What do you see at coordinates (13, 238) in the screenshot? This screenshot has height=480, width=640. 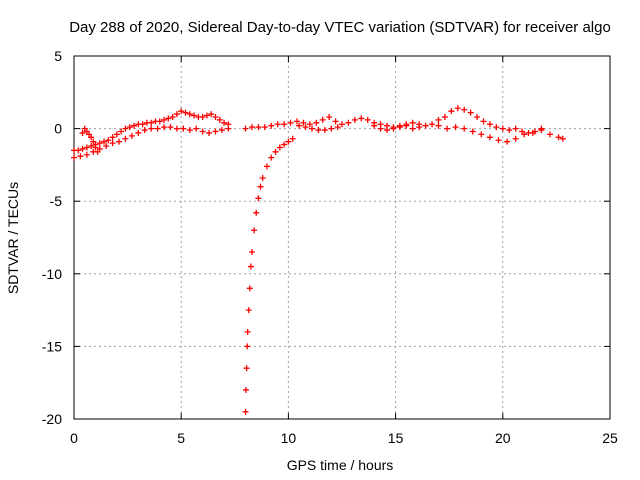 I see `y-axis-label: SDTVAR / TECUs` at bounding box center [13, 238].